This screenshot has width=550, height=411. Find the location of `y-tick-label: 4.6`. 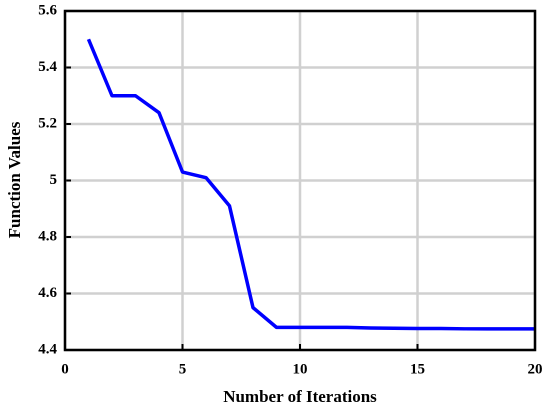

y-tick-label: 4.6 is located at coordinates (47, 293).